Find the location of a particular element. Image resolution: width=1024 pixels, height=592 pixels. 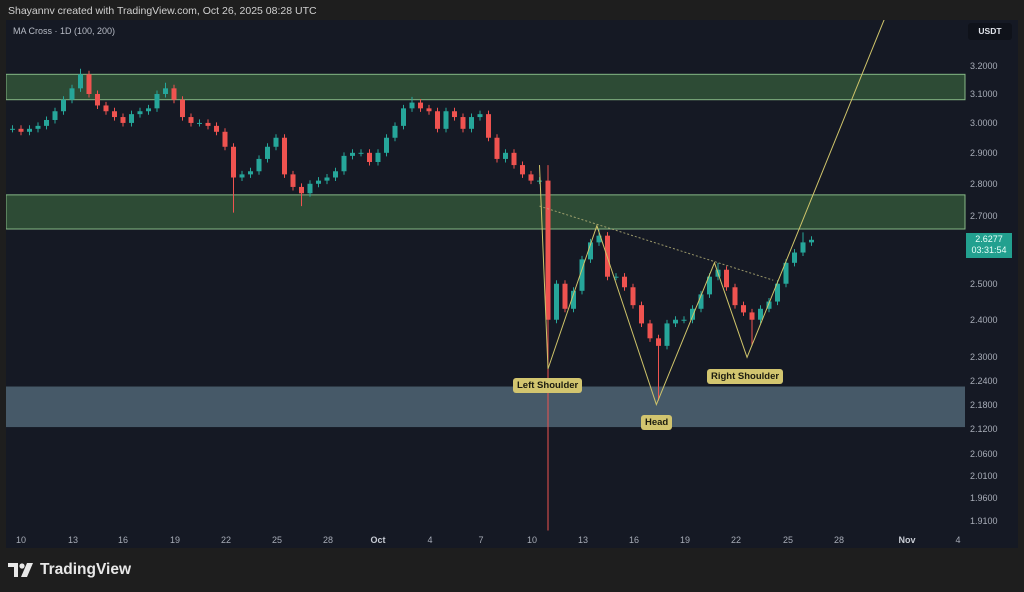

time-tick-label: 25 is located at coordinates (277, 540).